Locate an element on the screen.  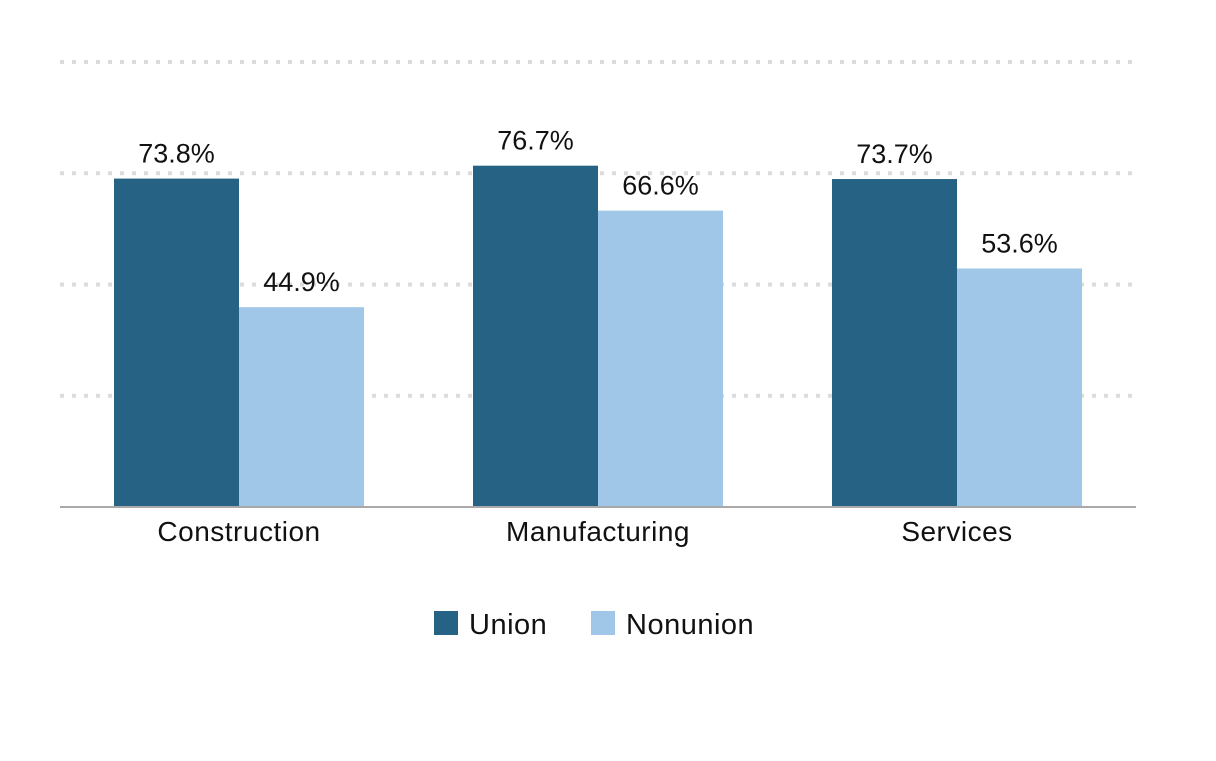
bar-nonunion-construction is located at coordinates (301, 407).